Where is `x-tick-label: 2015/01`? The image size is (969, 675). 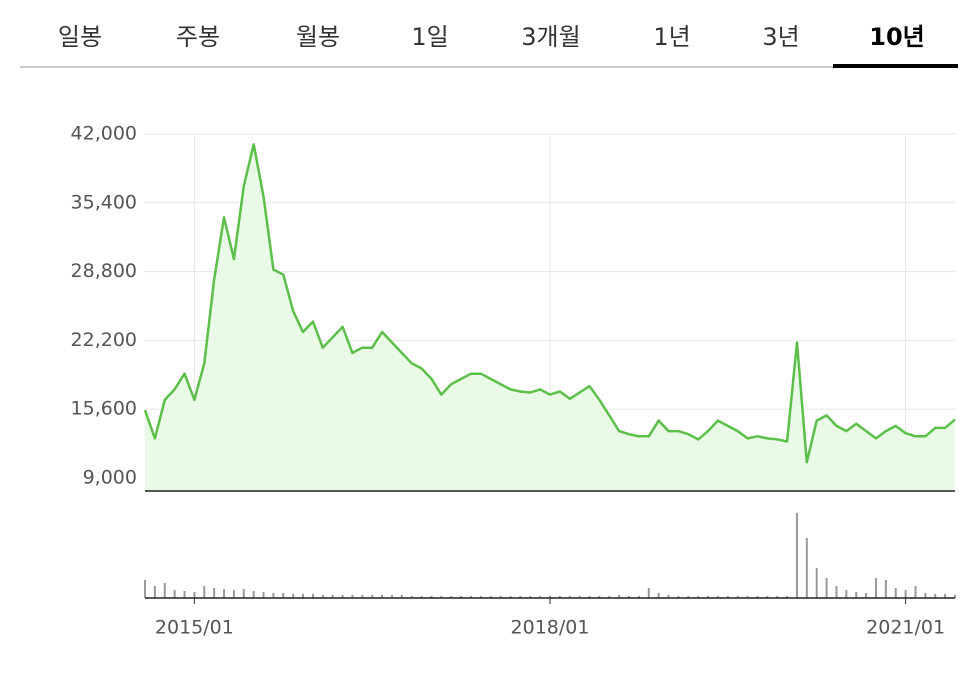 x-tick-label: 2015/01 is located at coordinates (194, 628).